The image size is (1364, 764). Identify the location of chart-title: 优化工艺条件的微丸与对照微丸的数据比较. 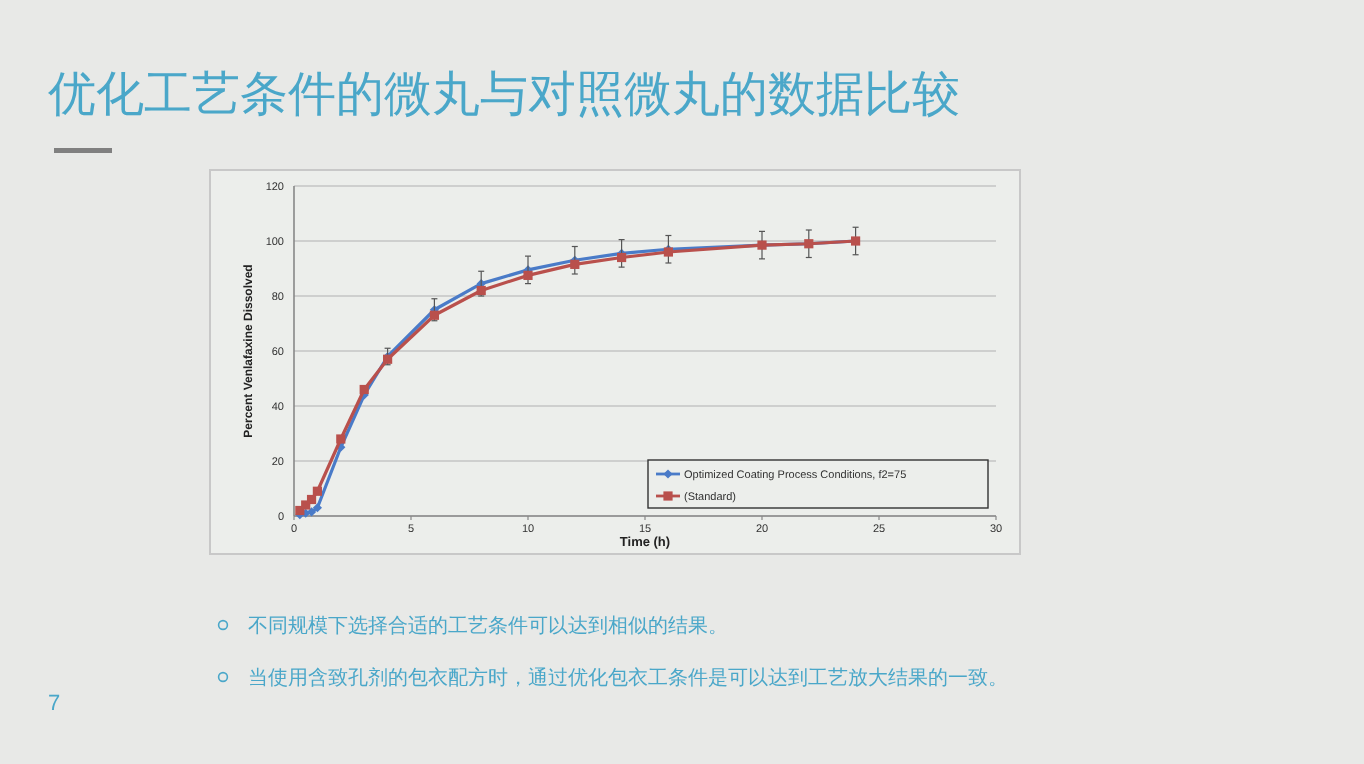
(504, 95).